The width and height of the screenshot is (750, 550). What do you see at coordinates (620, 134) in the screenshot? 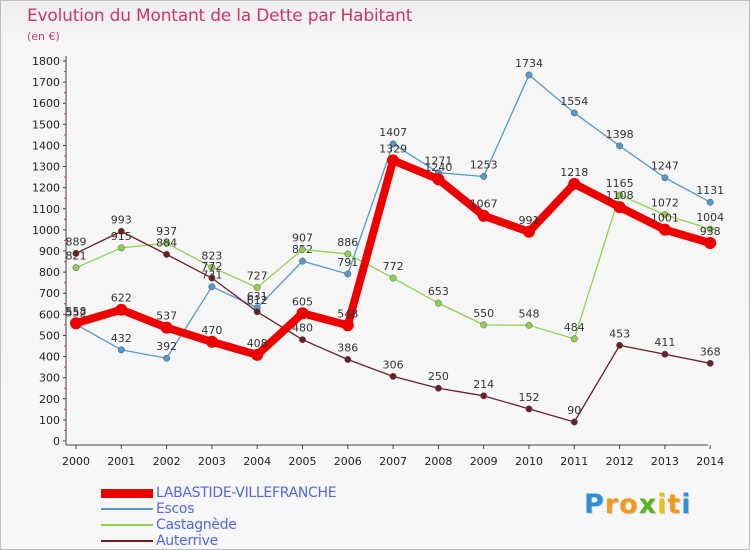
I see `data-label-escos: 1398` at bounding box center [620, 134].